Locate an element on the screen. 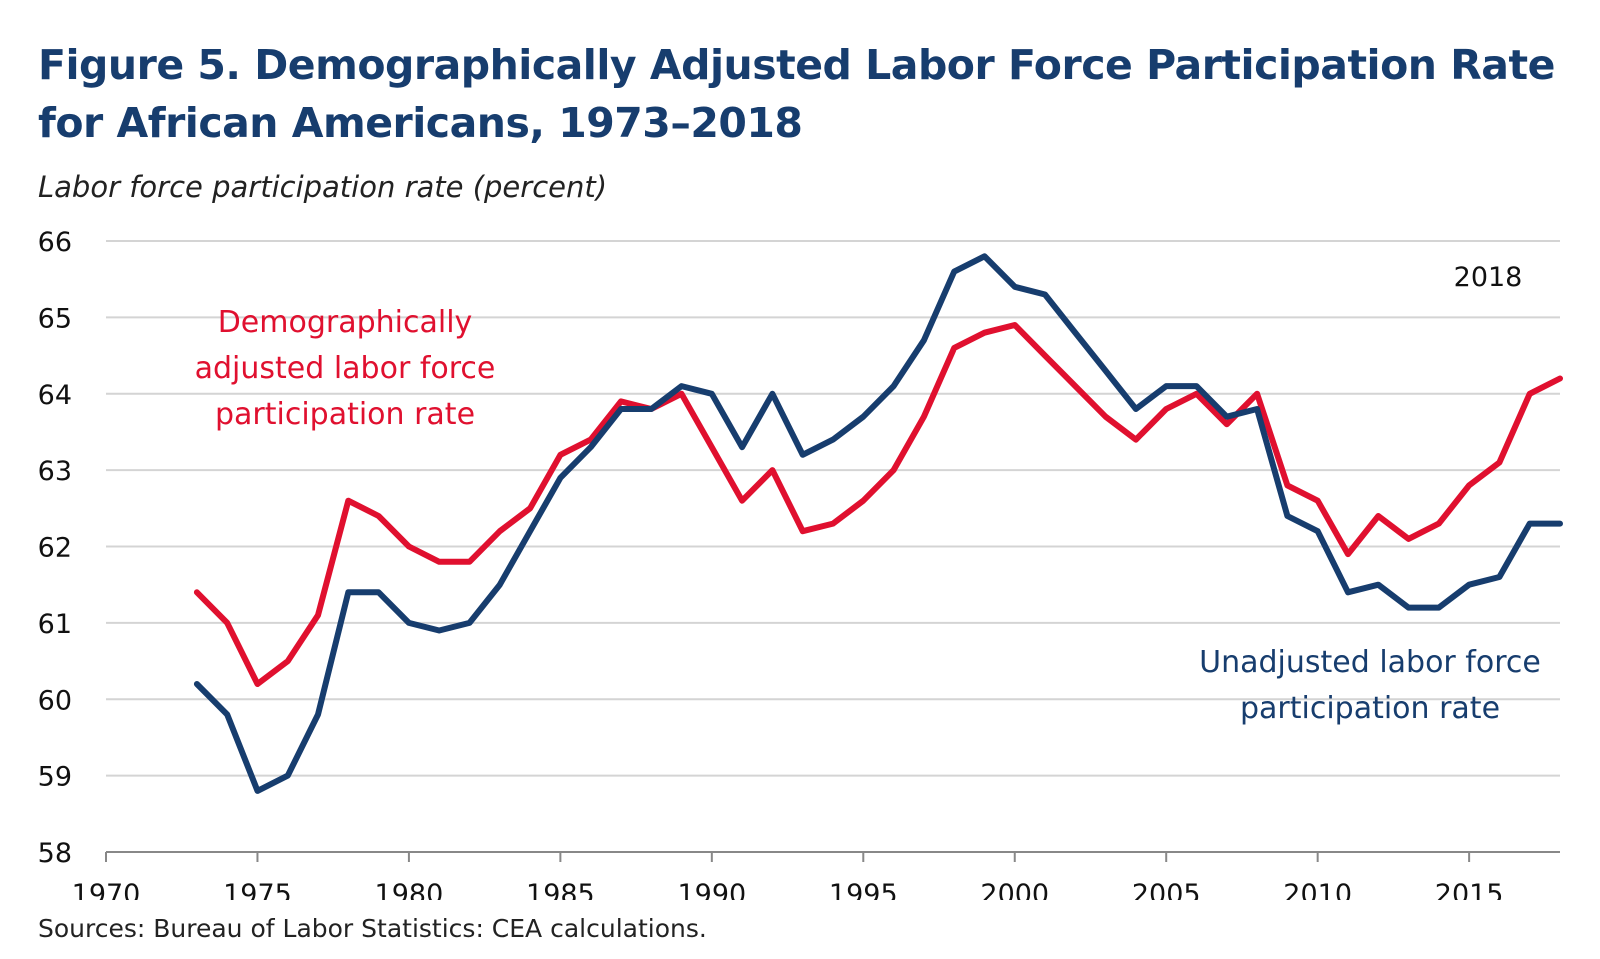 The image size is (1600, 959). y-tick-label: 62 is located at coordinates (55, 548).